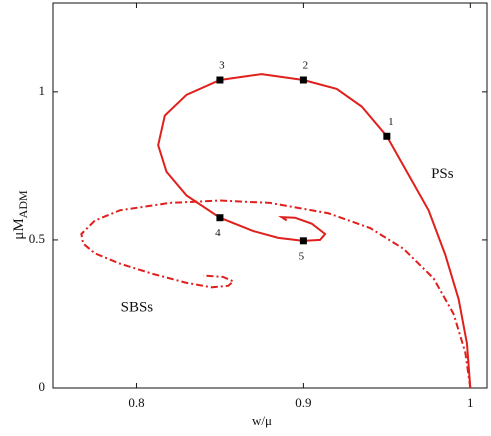 This screenshot has height=436, width=491. What do you see at coordinates (262, 420) in the screenshot?
I see `x-axis-label: w/μ` at bounding box center [262, 420].